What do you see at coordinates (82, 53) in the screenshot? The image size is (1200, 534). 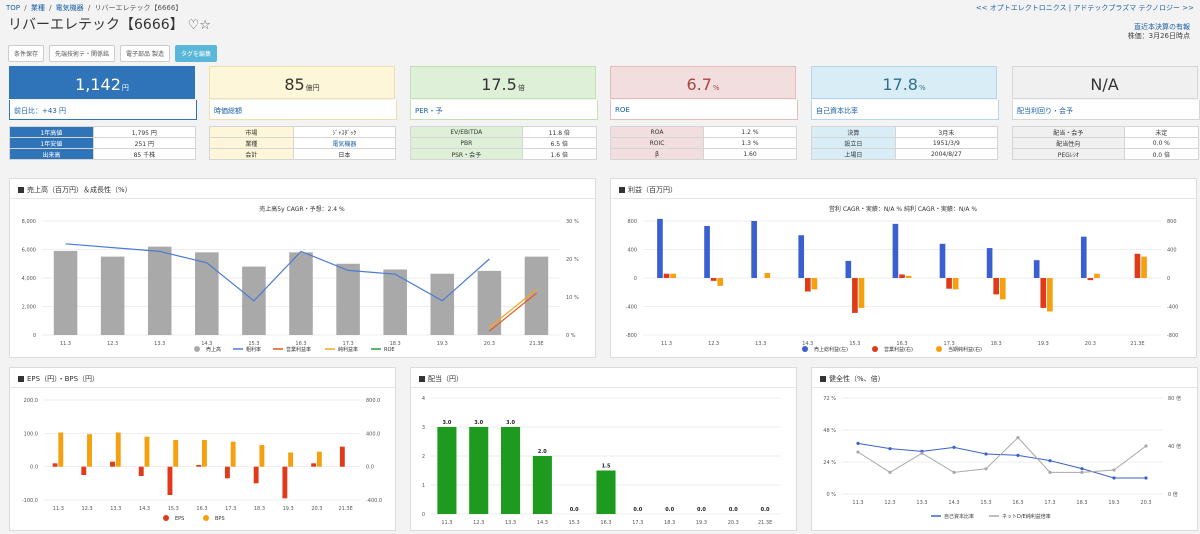 I see `tag-button: 先端技術テ・関係銘` at bounding box center [82, 53].